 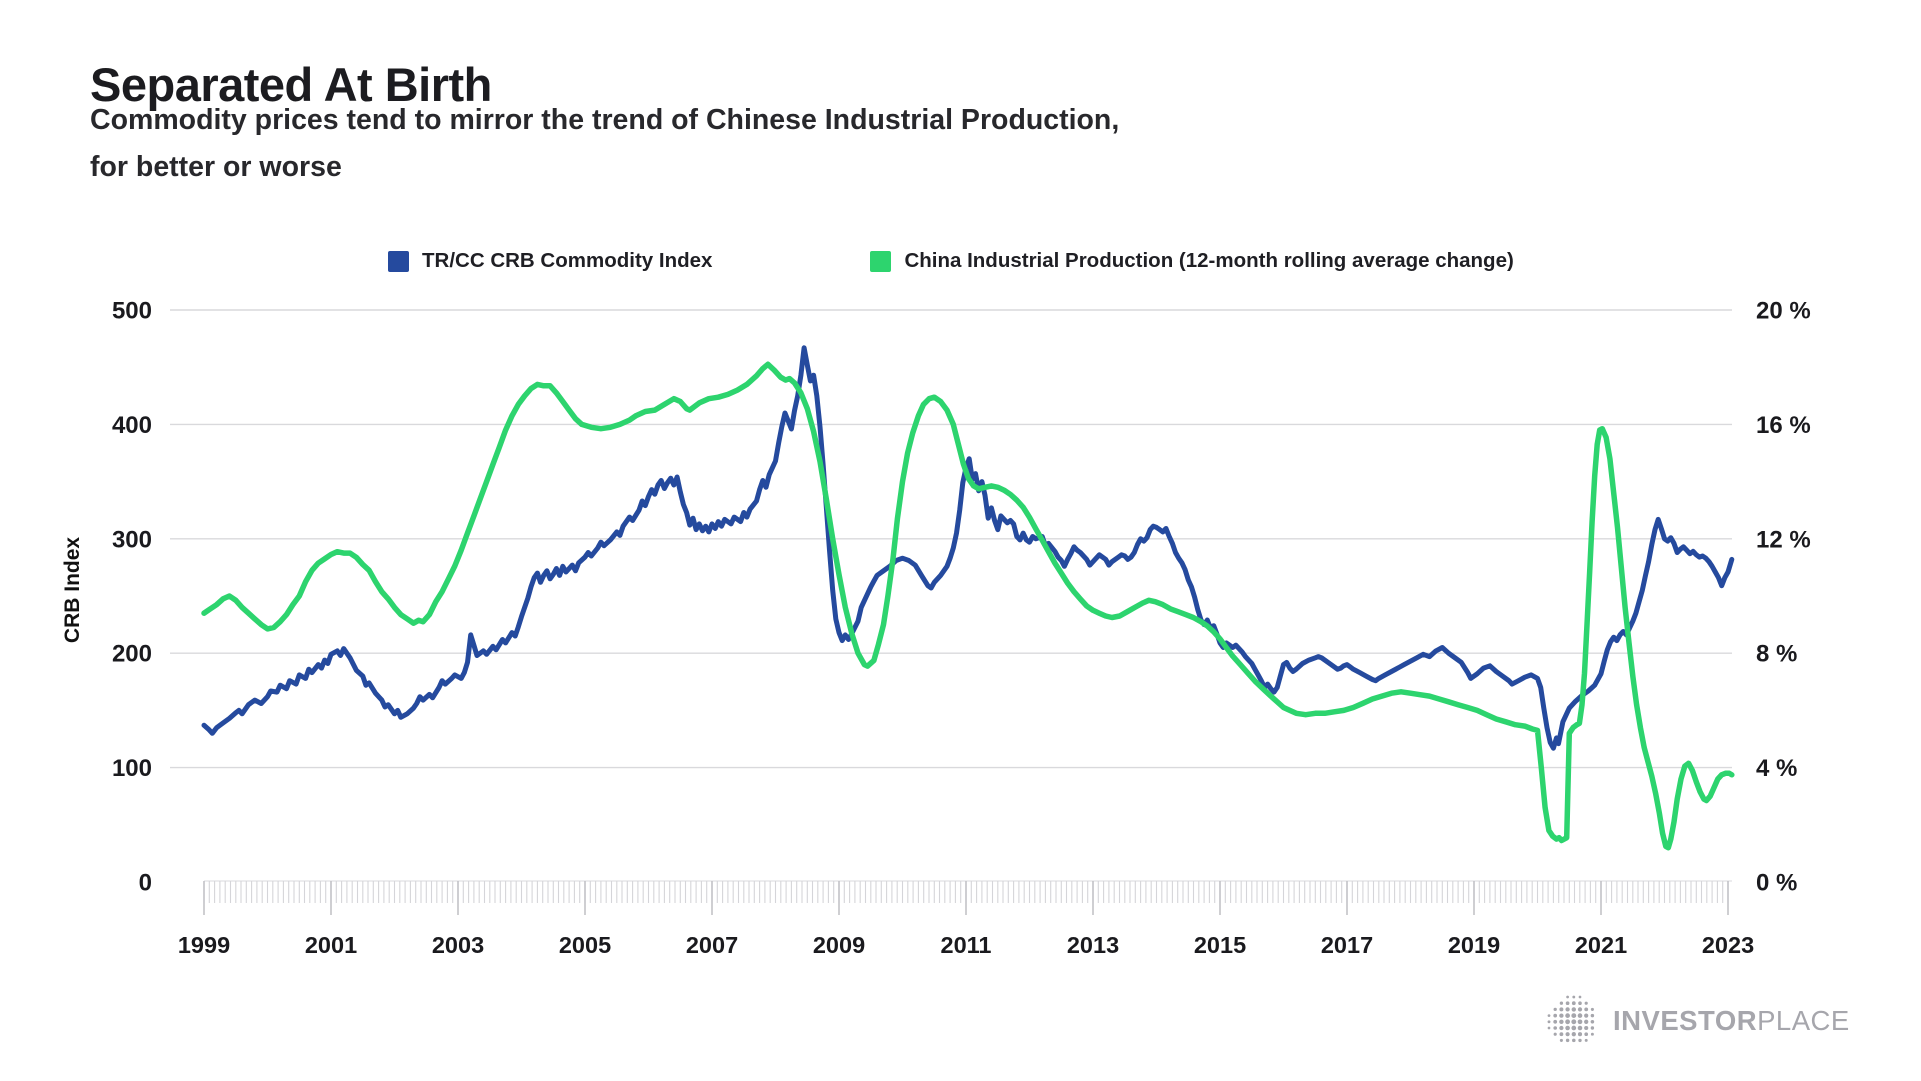 I want to click on brand-place: PLACE, so click(x=1803, y=1020).